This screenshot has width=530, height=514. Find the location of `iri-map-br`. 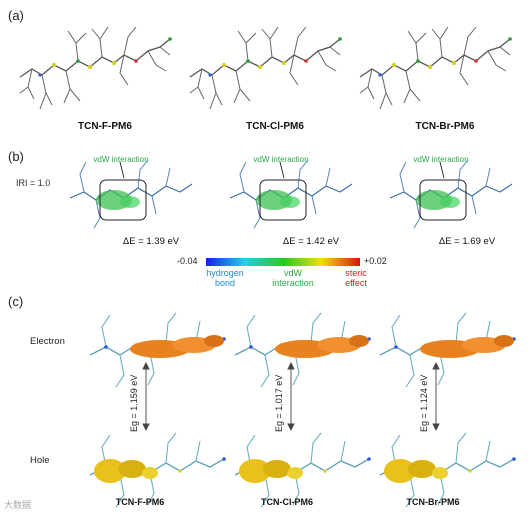

iri-map-br is located at coordinates (451, 194).